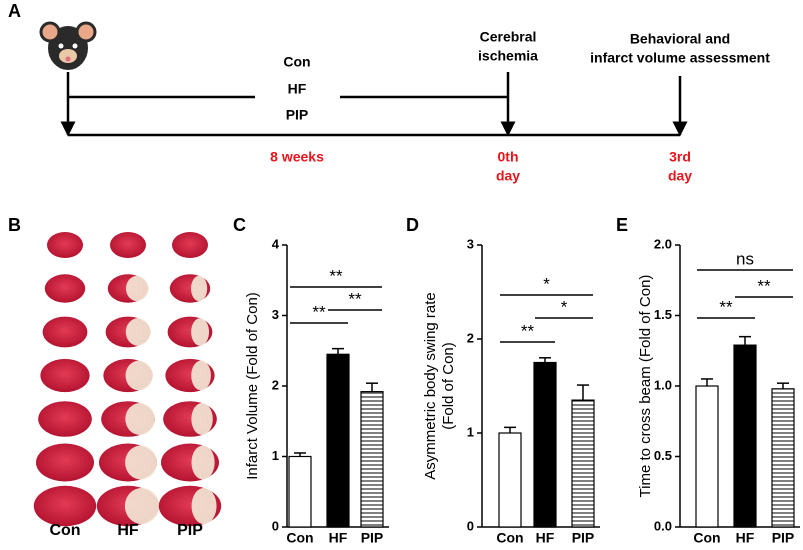 This screenshot has width=803, height=550. What do you see at coordinates (680, 39) in the screenshot?
I see `event-label: Behavioral and` at bounding box center [680, 39].